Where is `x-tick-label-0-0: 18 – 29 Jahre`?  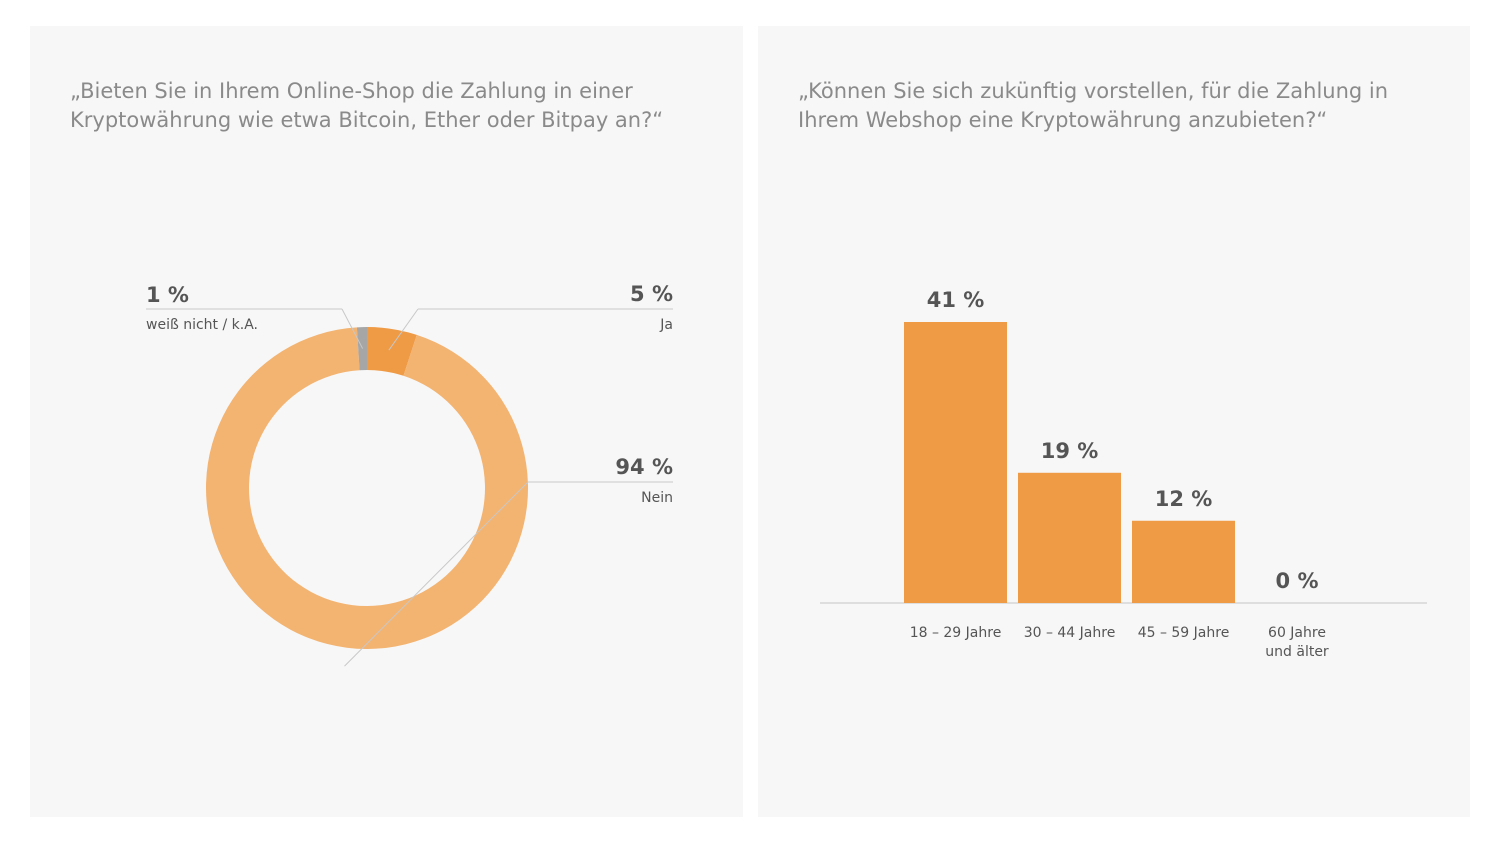 x-tick-label-0-0: 18 – 29 Jahre is located at coordinates (956, 633).